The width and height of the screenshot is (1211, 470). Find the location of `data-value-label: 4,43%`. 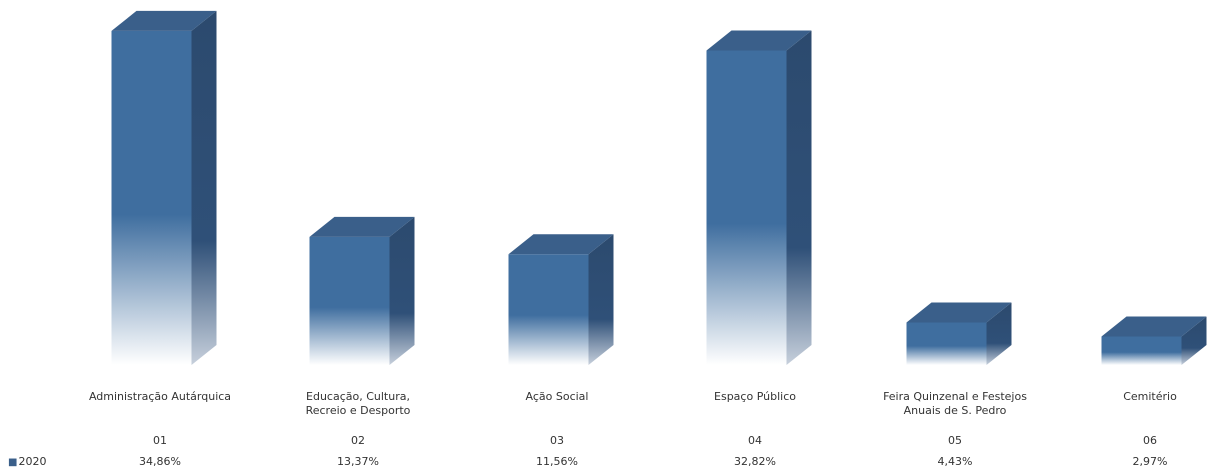

data-value-label: 4,43% is located at coordinates (955, 461).